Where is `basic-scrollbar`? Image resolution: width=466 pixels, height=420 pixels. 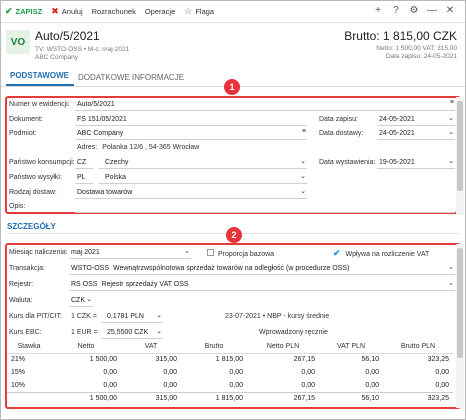 basic-scrollbar is located at coordinates (460, 156).